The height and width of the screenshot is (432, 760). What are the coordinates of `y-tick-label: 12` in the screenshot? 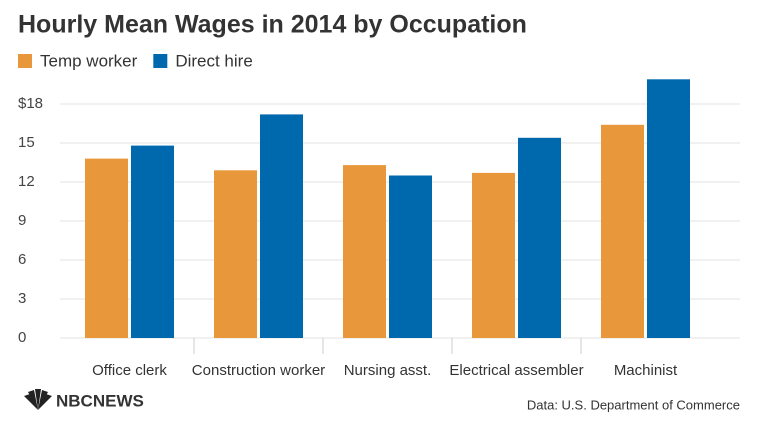 It's located at (26, 181).